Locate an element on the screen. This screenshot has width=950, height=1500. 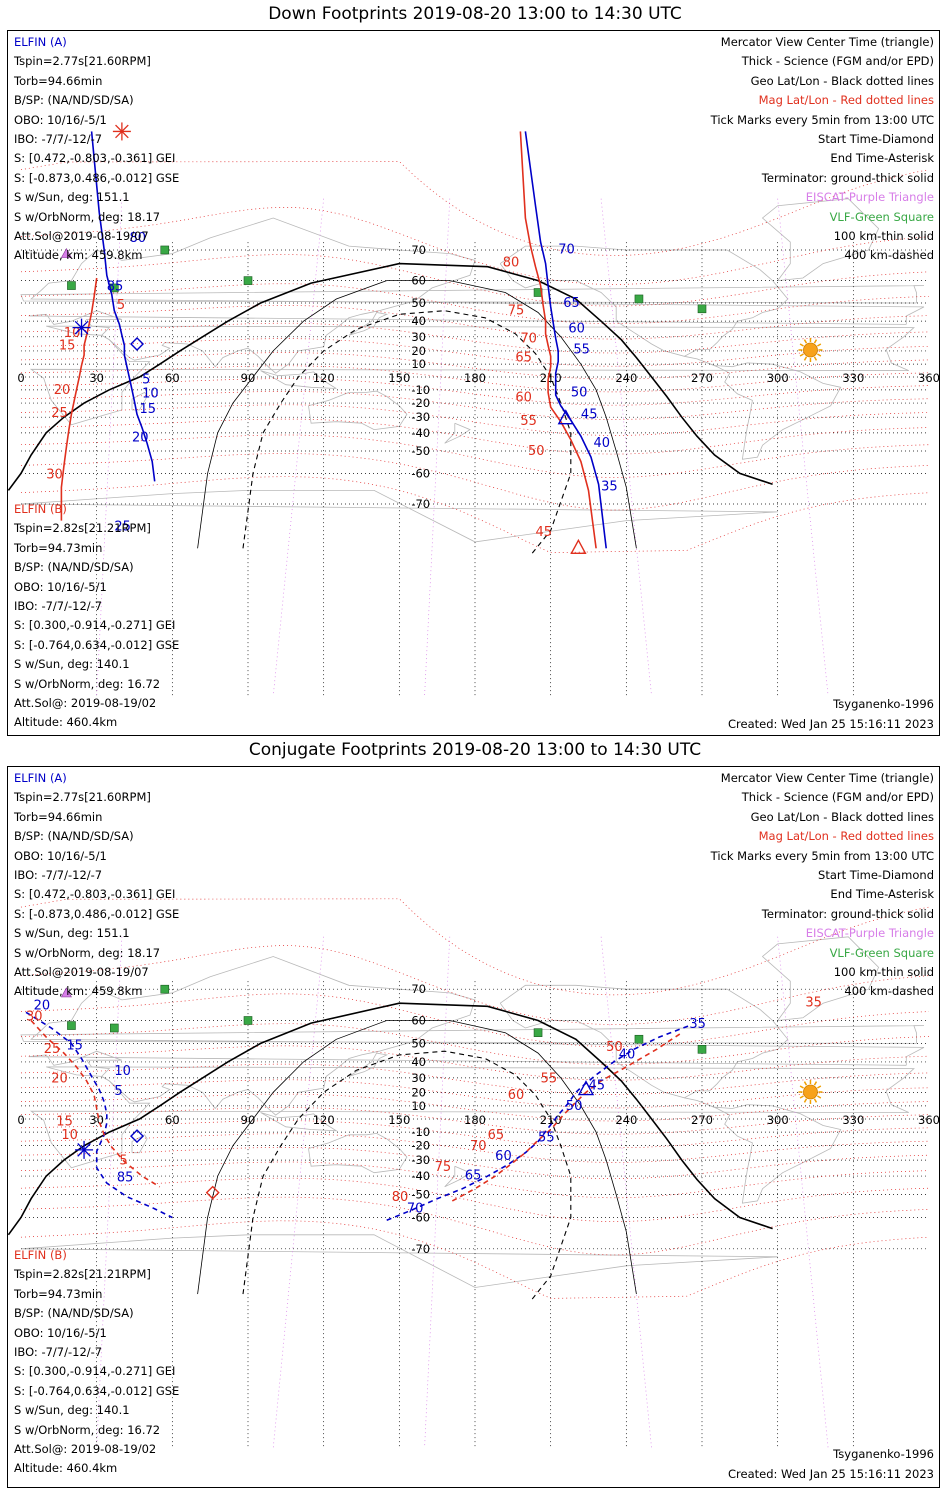
elfin-a-track is located at coordinates (538, 1122).